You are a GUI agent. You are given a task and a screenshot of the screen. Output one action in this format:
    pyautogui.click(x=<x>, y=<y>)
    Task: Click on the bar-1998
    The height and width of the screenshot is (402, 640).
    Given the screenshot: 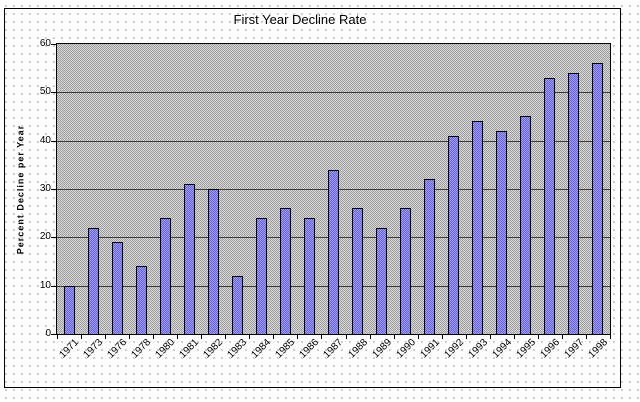 What is the action you would take?
    pyautogui.click(x=597, y=198)
    